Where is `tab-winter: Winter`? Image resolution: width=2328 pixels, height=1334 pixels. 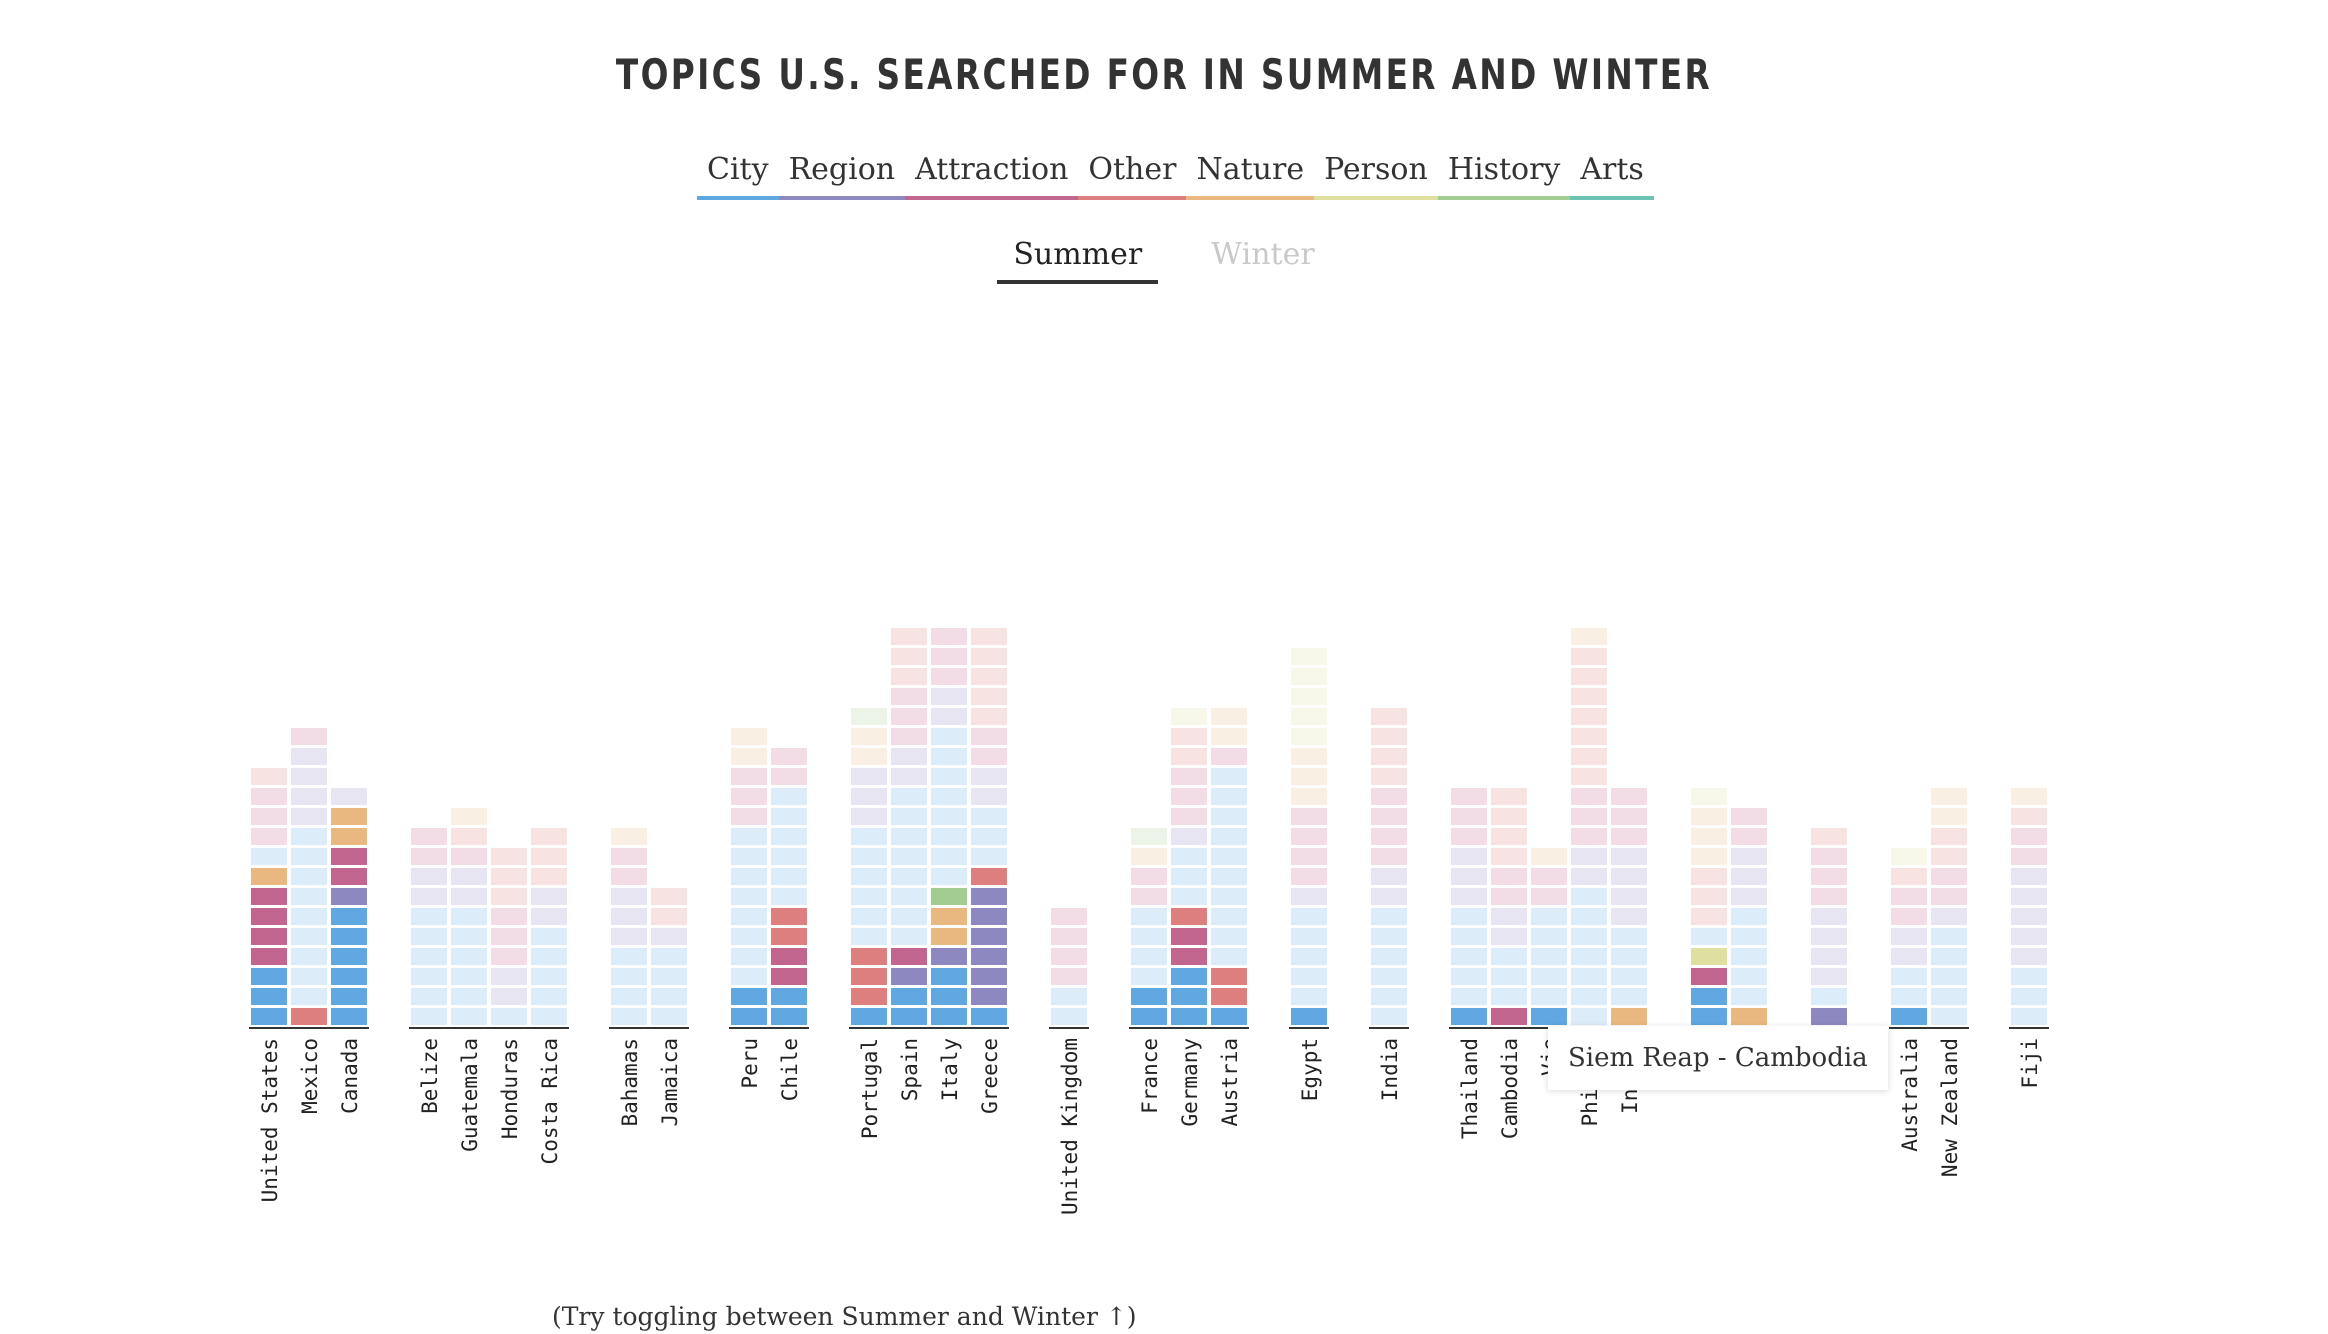 tab-winter: Winter is located at coordinates (1263, 254).